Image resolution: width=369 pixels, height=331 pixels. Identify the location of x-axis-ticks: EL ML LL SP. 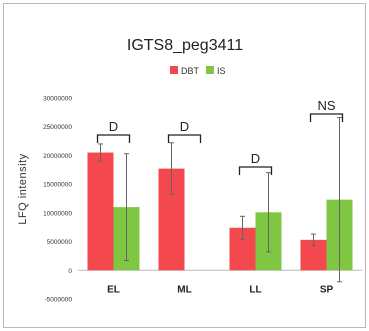
(220, 289).